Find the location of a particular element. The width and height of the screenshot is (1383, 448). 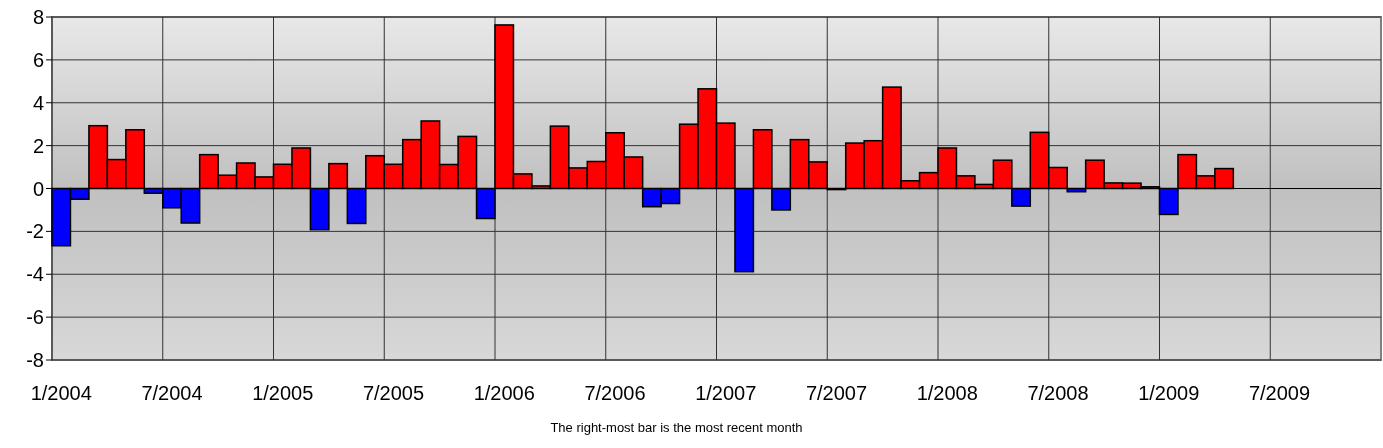

y-tick-label: 6 is located at coordinates (38, 59).